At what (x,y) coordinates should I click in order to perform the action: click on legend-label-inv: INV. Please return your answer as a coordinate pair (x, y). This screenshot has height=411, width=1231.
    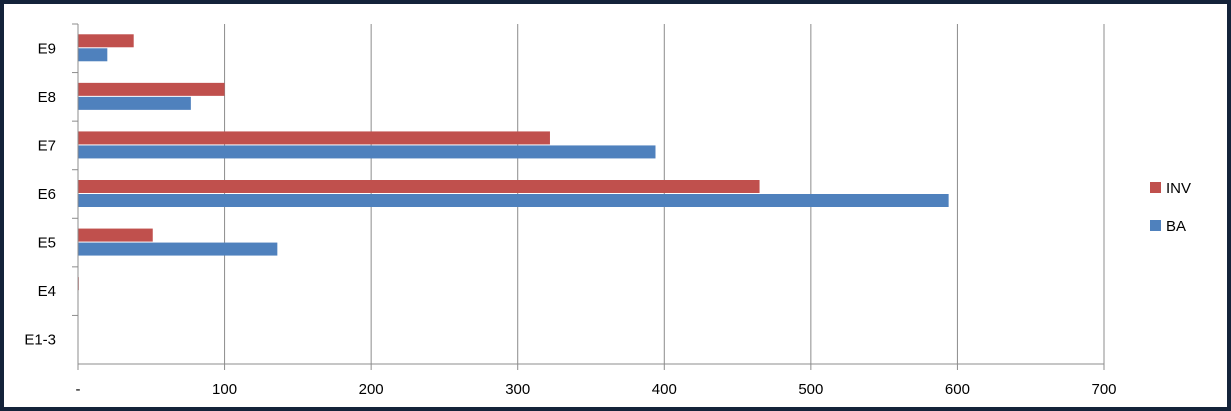
    Looking at the image, I should click on (1178, 188).